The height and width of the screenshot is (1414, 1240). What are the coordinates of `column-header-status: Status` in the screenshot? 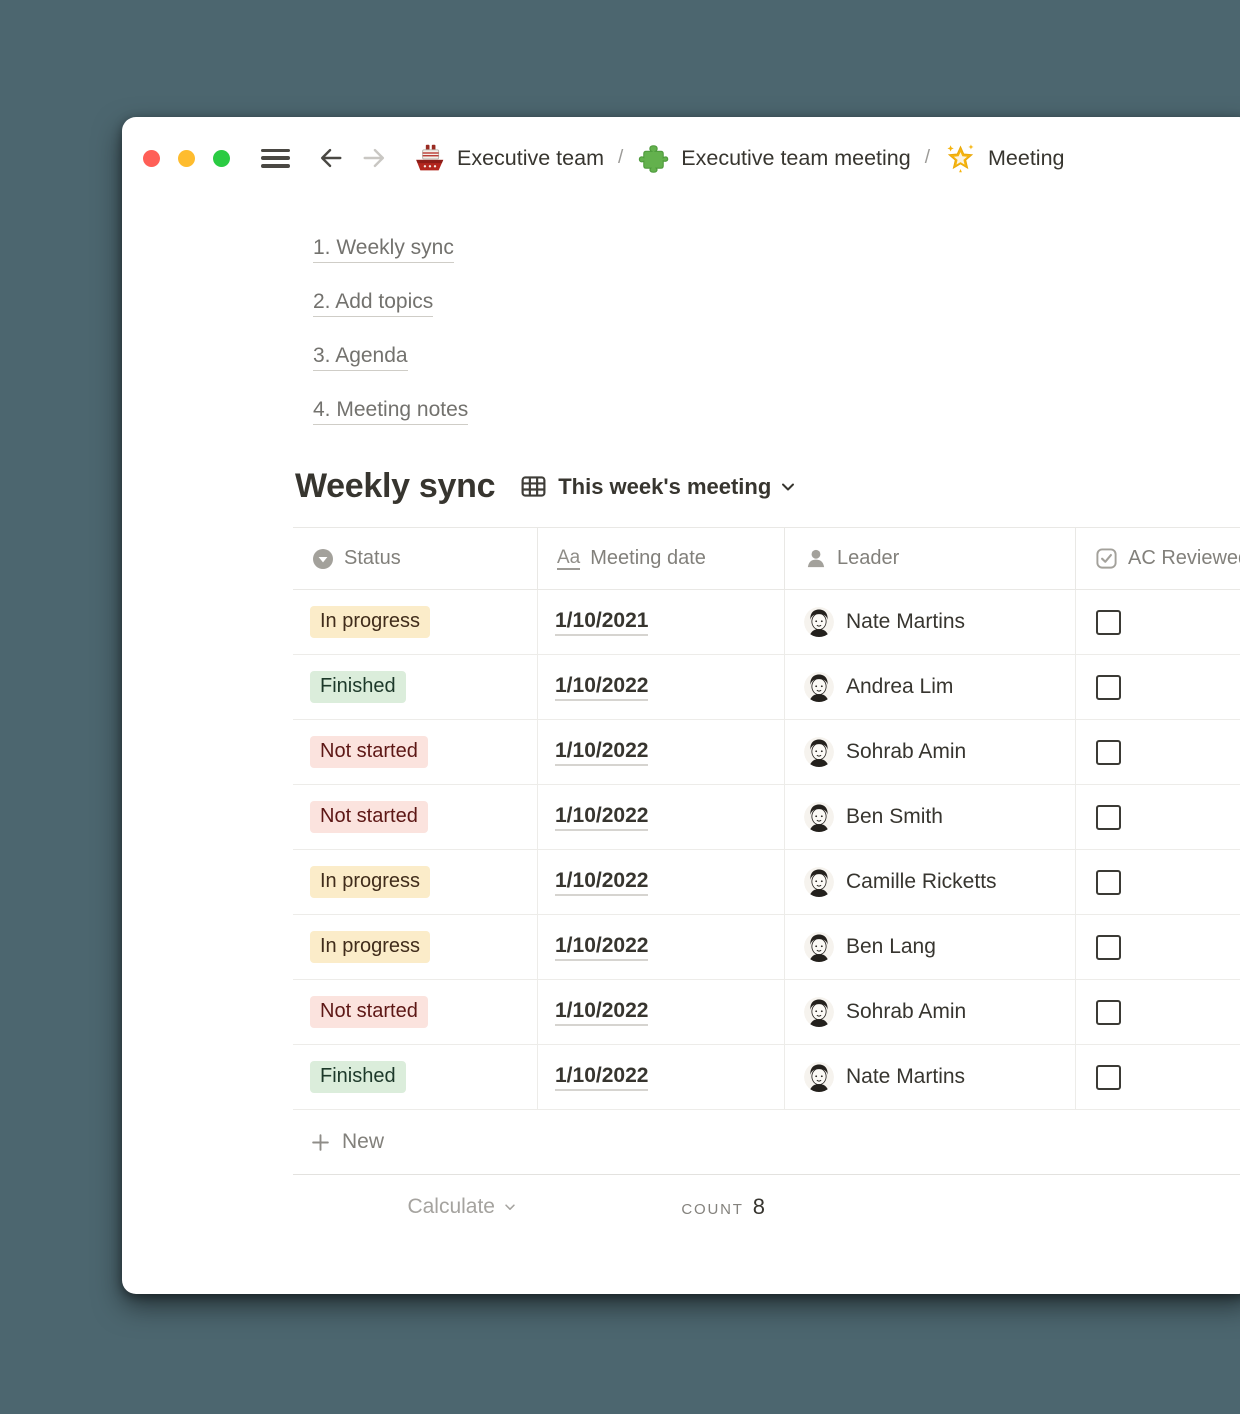 It's located at (415, 558).